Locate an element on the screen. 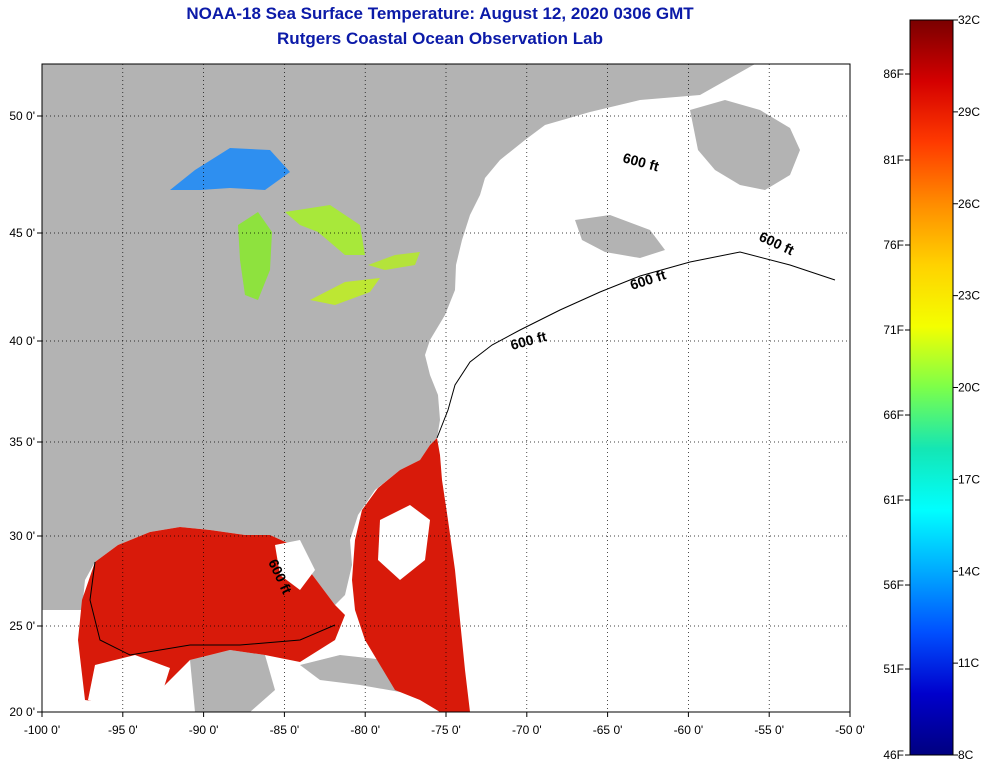 This screenshot has height=770, width=984. lat-tick-label: 30 0' is located at coordinates (22, 536).